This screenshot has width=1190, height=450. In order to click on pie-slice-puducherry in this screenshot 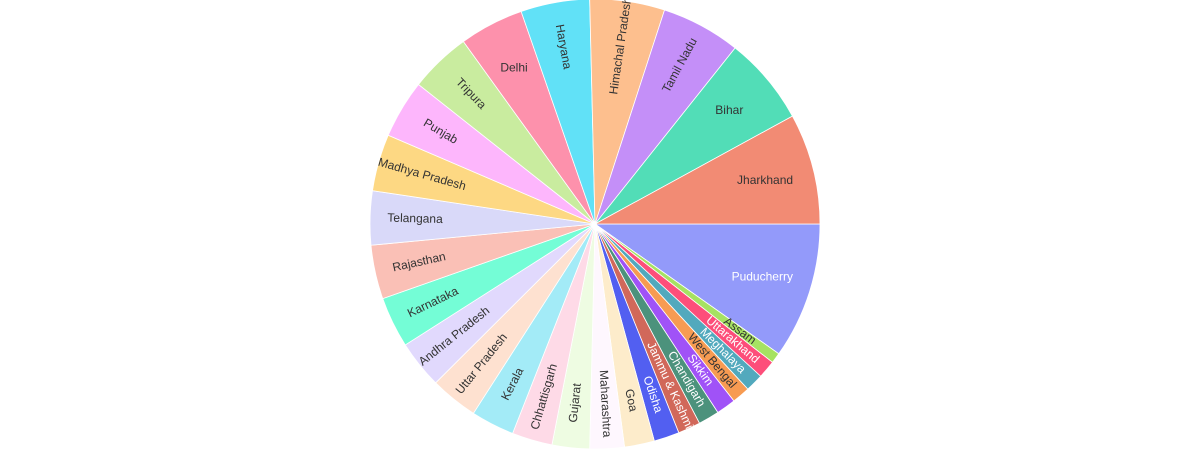, I will do `click(707, 289)`.